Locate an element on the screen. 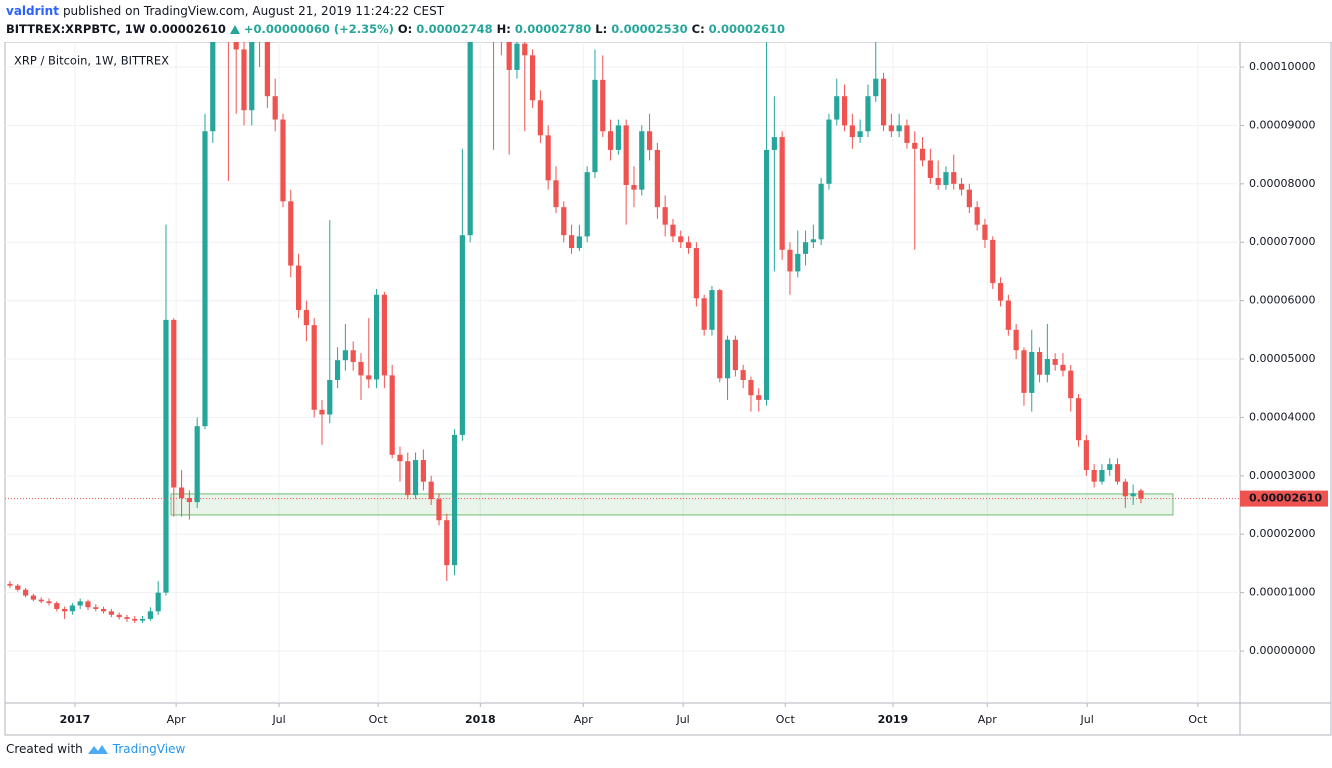  y-tick-label: 0.00001000 is located at coordinates (1282, 592).